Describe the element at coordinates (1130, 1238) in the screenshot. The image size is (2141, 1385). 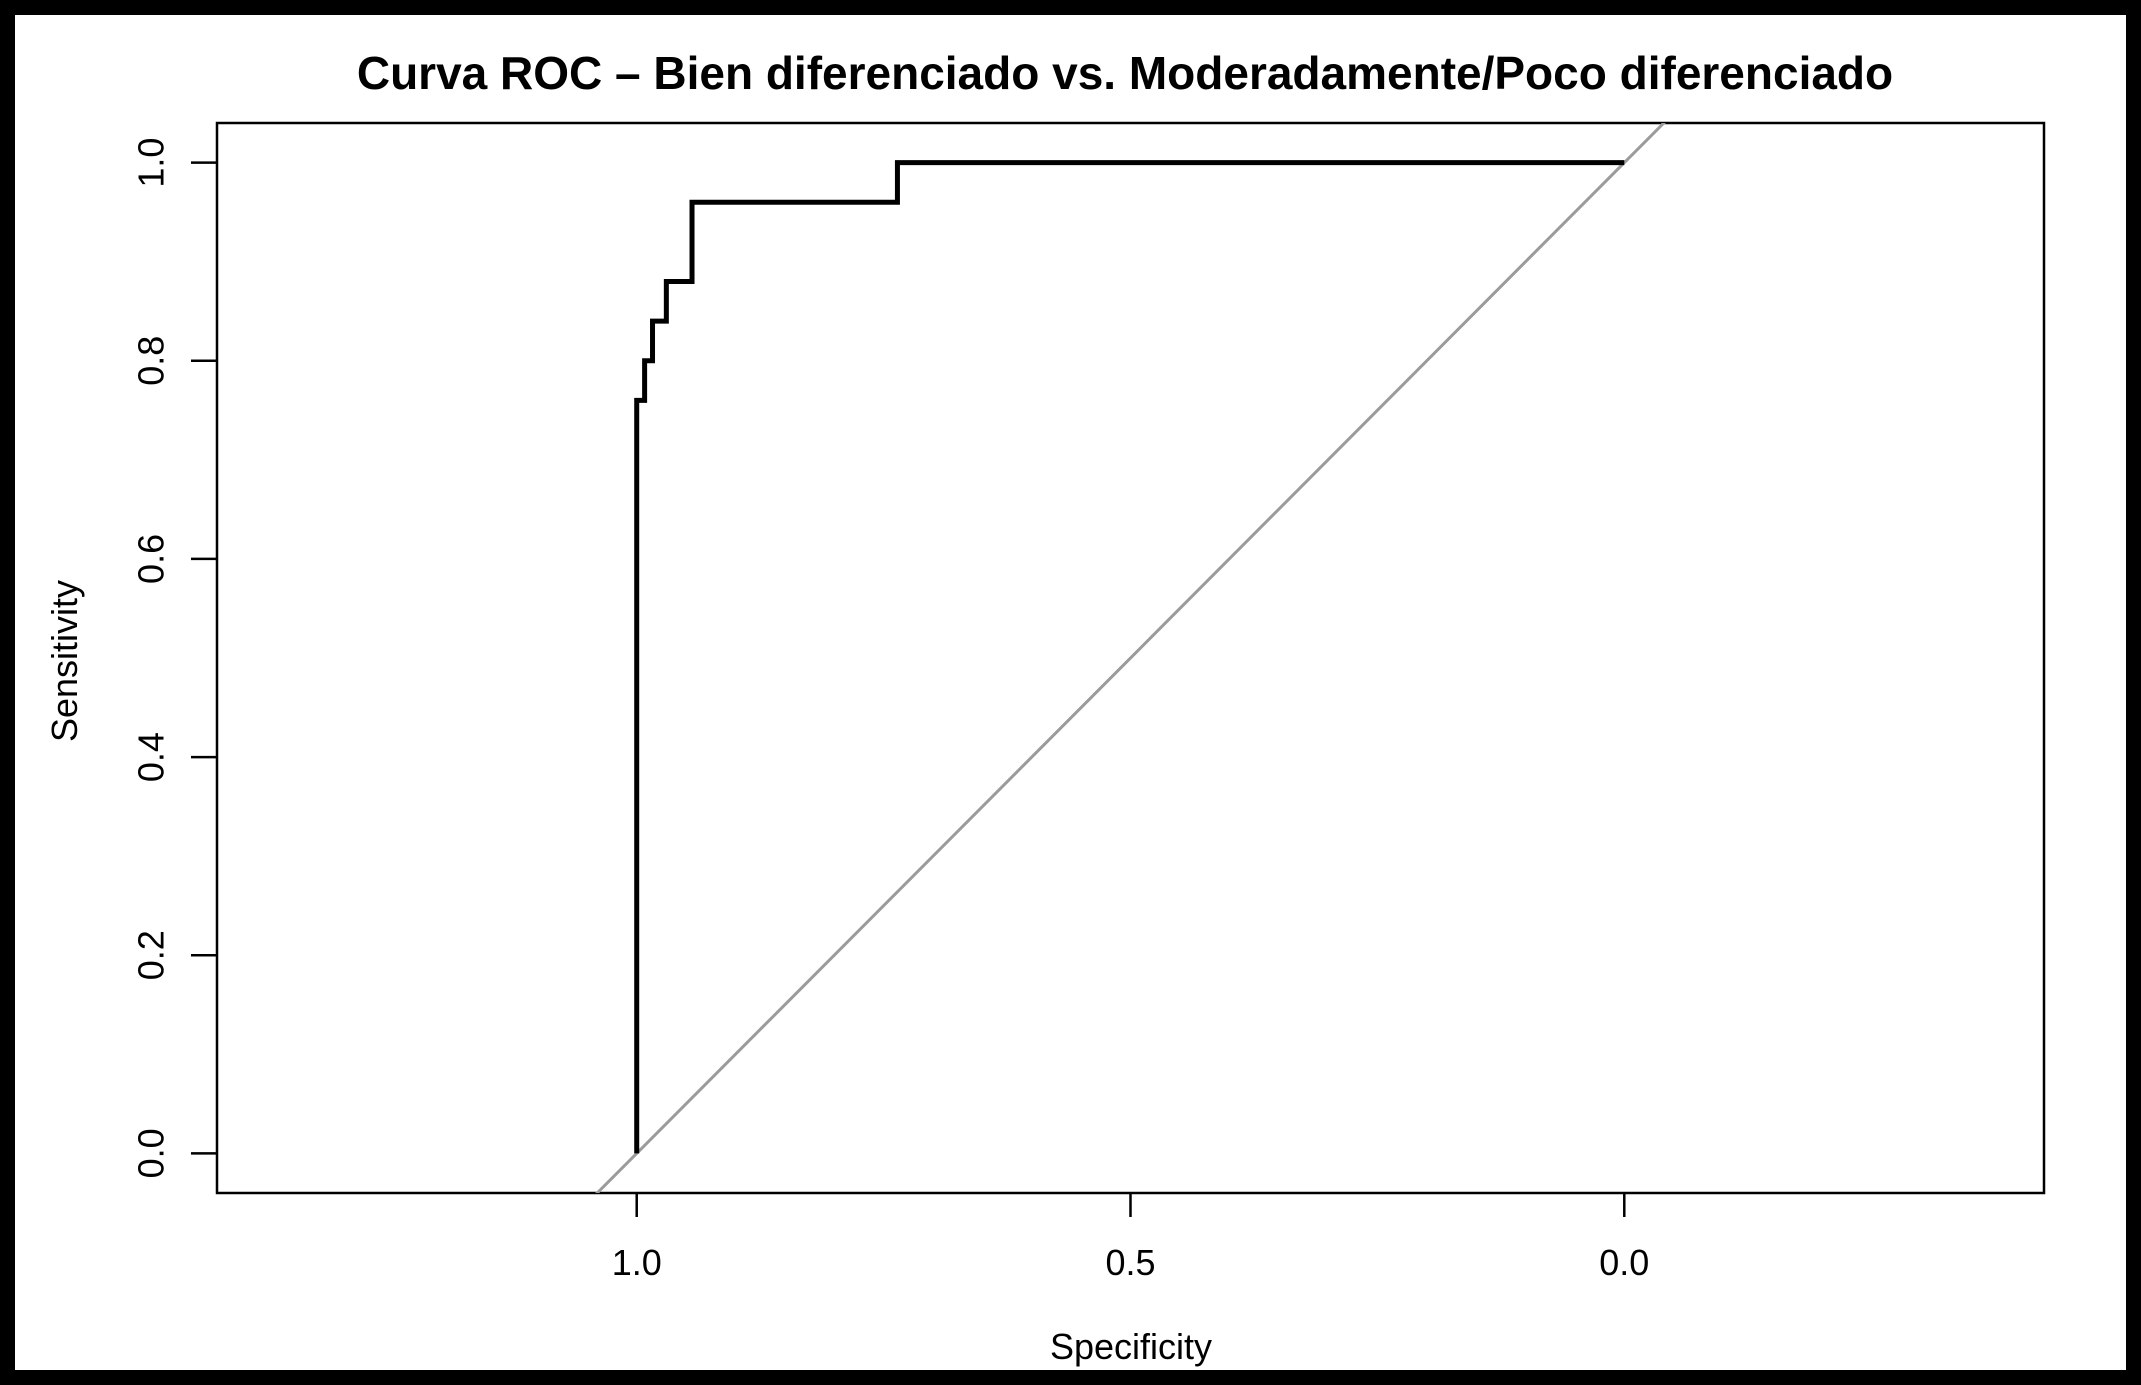
I see `x-axis: 1.0 0.5 0.0` at that location.